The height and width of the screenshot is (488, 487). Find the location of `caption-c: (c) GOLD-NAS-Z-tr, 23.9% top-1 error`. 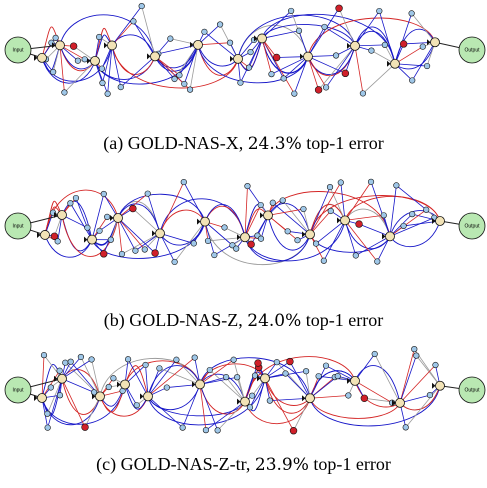

caption-c: (c) GOLD-NAS-Z-tr, 23.9% top-1 error is located at coordinates (243, 464).